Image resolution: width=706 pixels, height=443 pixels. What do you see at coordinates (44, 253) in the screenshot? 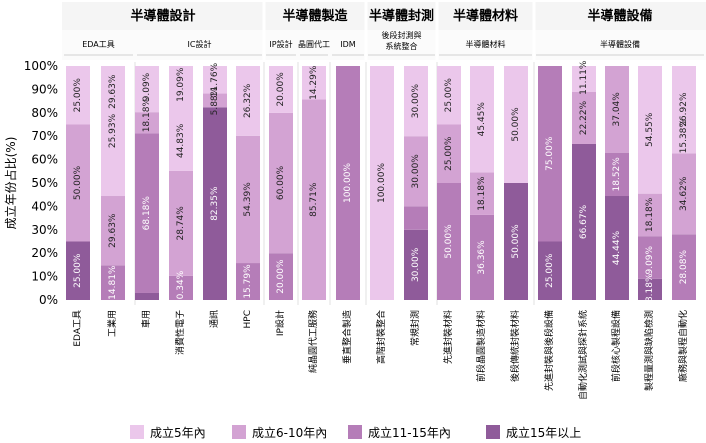
I see `y-tick-label: 20%` at bounding box center [44, 253].